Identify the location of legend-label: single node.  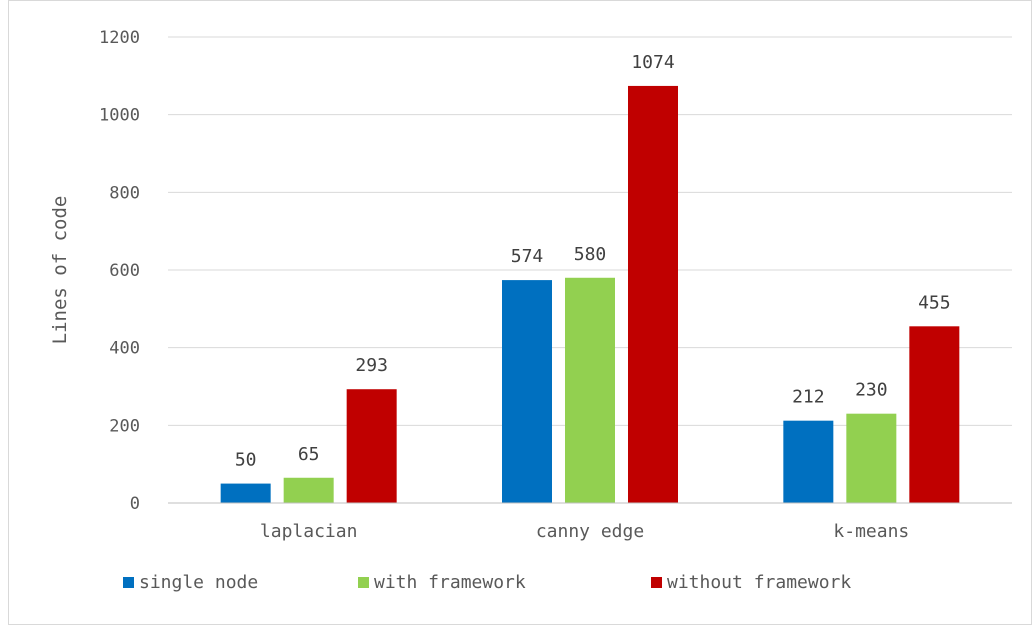
(198, 582).